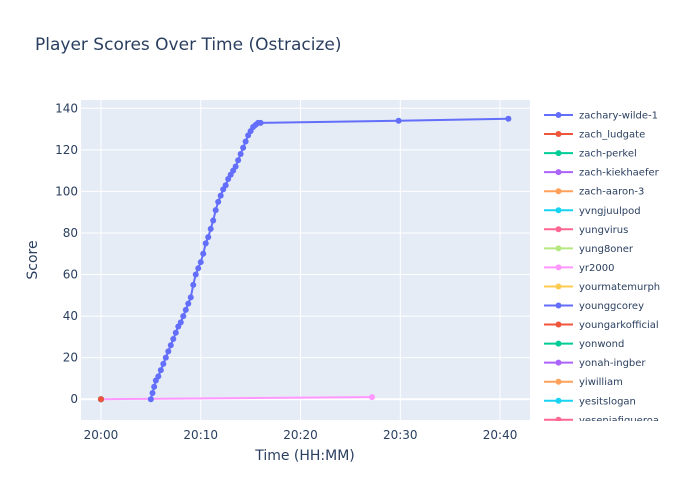  Describe the element at coordinates (304, 456) in the screenshot. I see `x-axis-title: Time (HH:MM)` at that location.